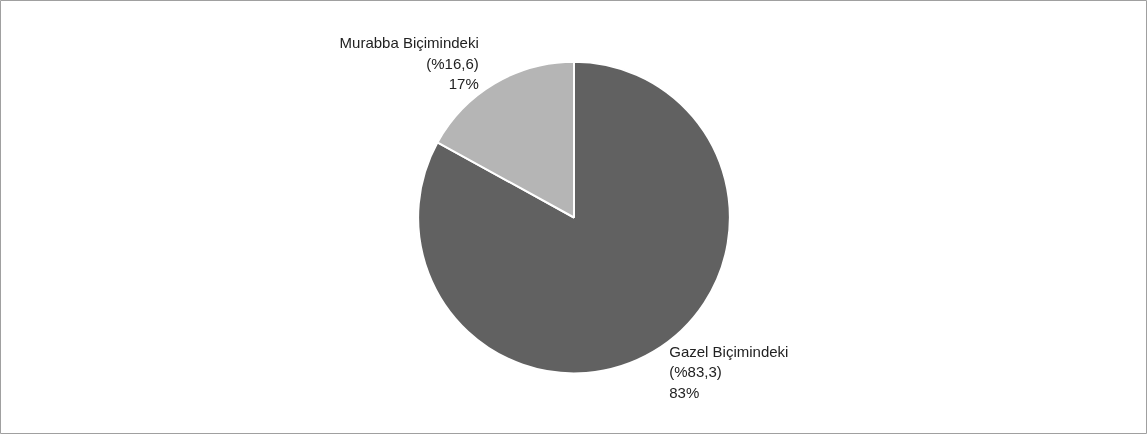 This screenshot has height=434, width=1147. What do you see at coordinates (684, 392) in the screenshot?
I see `data-label: 83%` at bounding box center [684, 392].